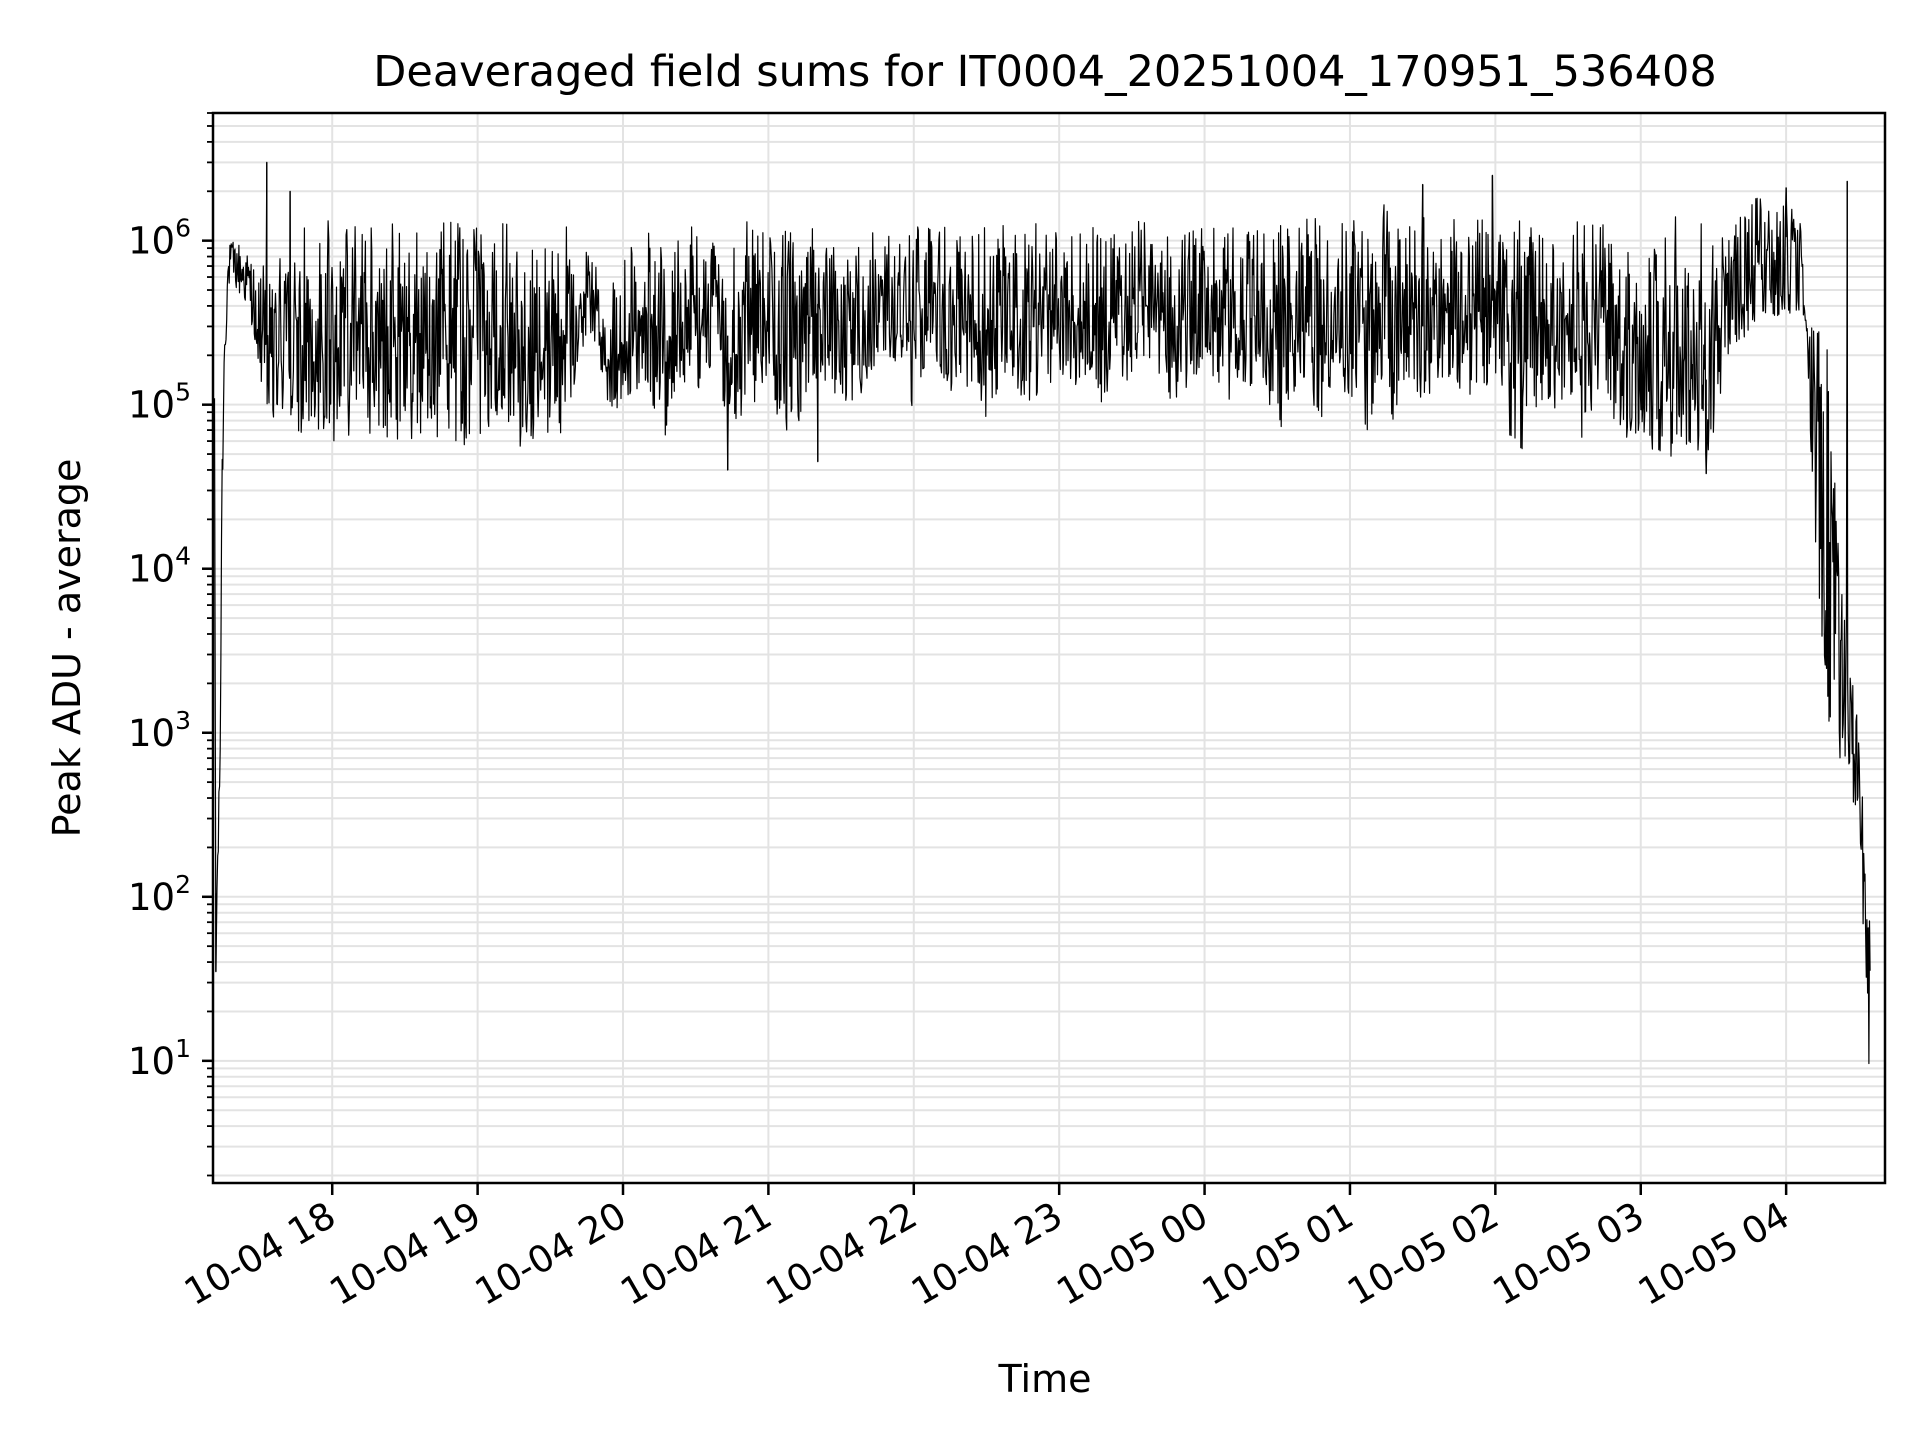  I want to click on y-tick-label: 10⁵, so click(159, 402).